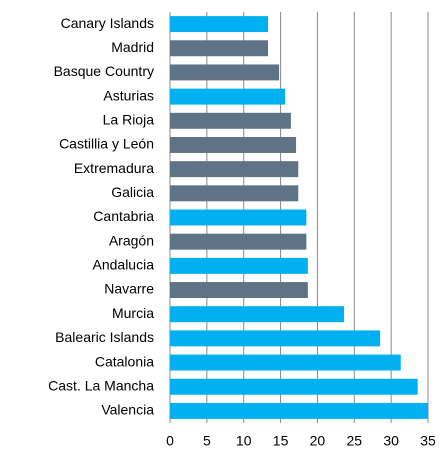 The image size is (439, 454). What do you see at coordinates (104, 71) in the screenshot?
I see `y-tick-label: Basque Country` at bounding box center [104, 71].